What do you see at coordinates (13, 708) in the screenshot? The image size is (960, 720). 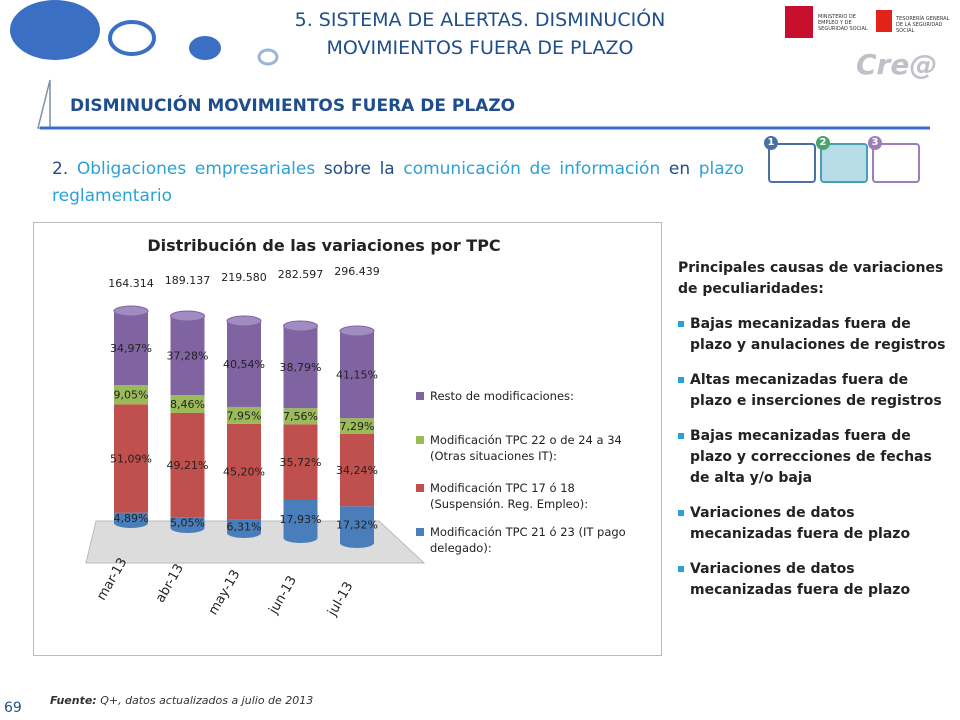 I see `page-number: 69` at bounding box center [13, 708].